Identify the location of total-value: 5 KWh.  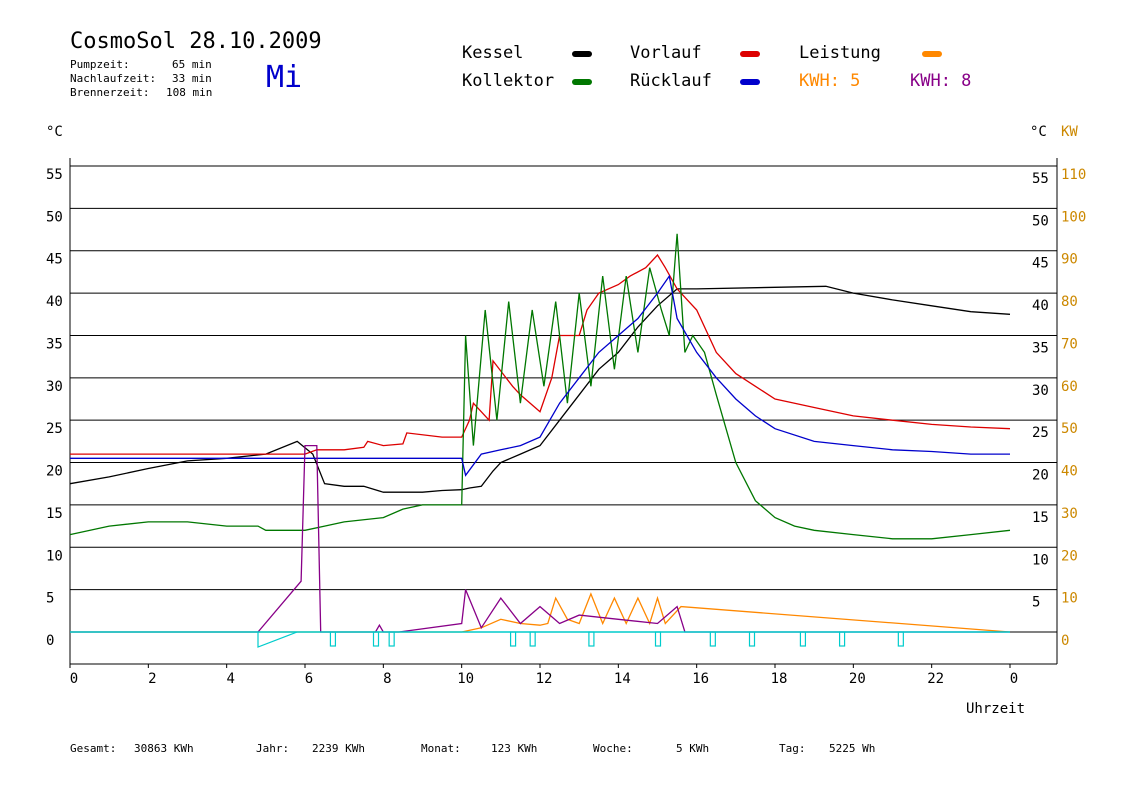
(693, 748).